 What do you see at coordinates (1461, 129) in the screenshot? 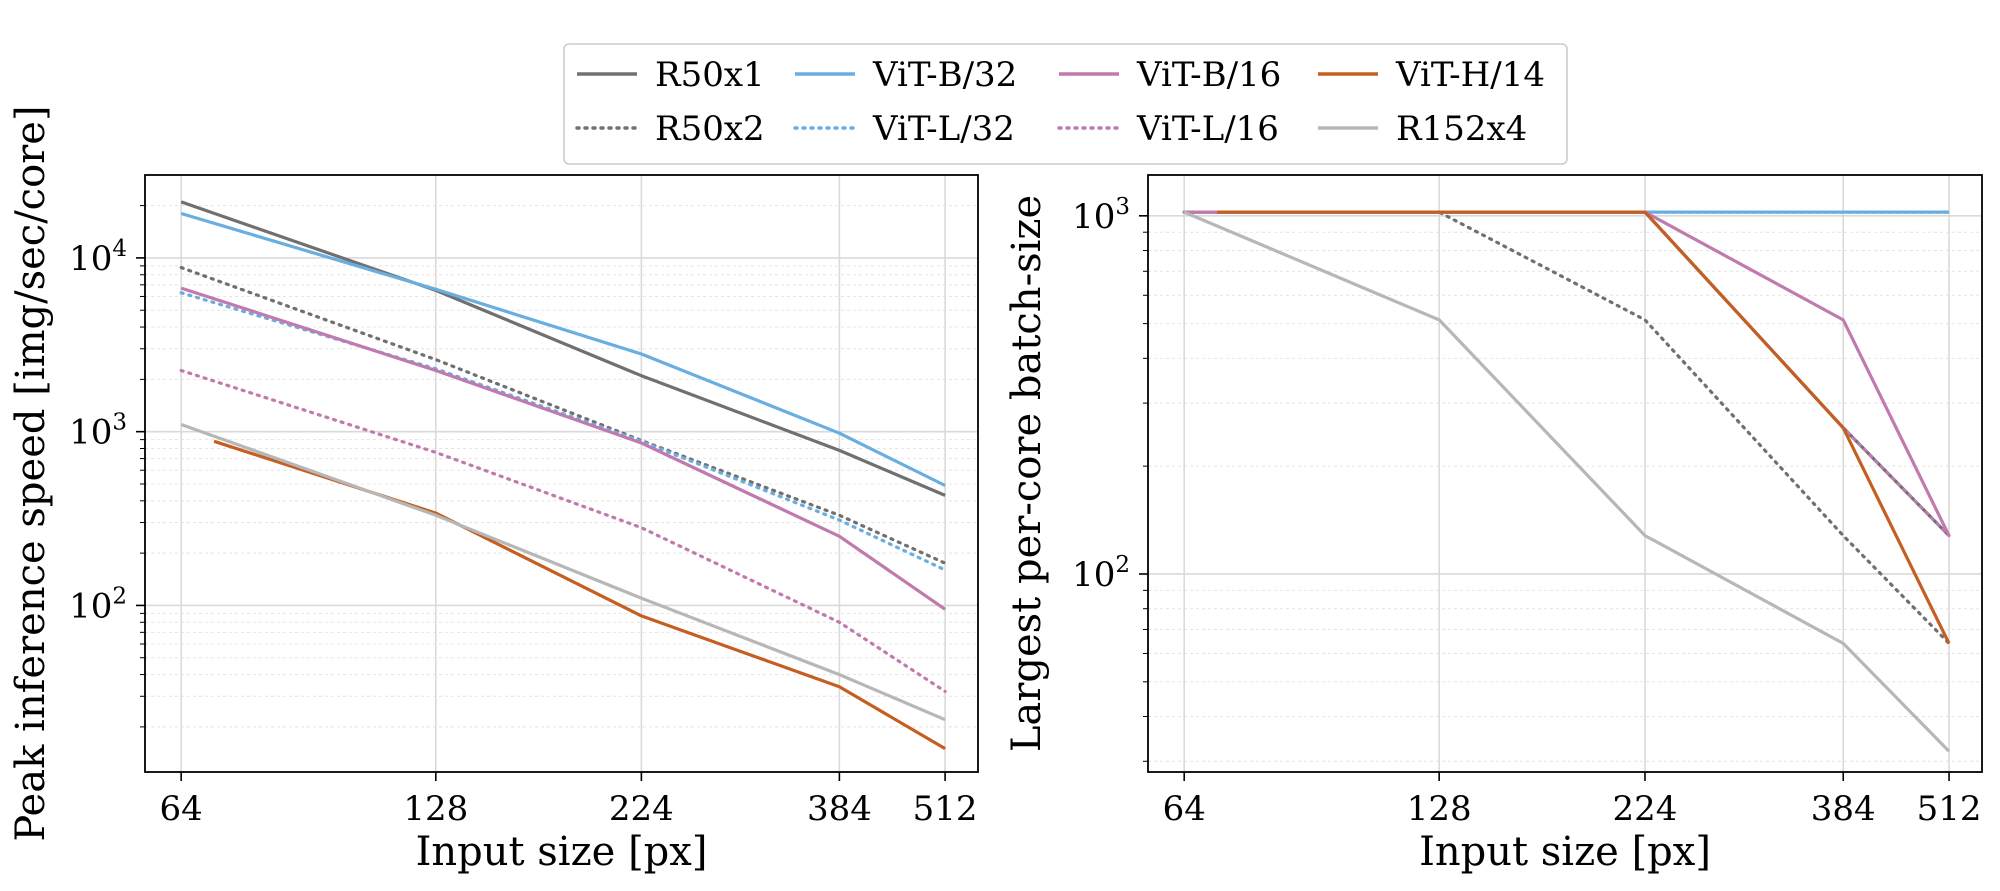
I see `legend-label: R152x4` at bounding box center [1461, 129].